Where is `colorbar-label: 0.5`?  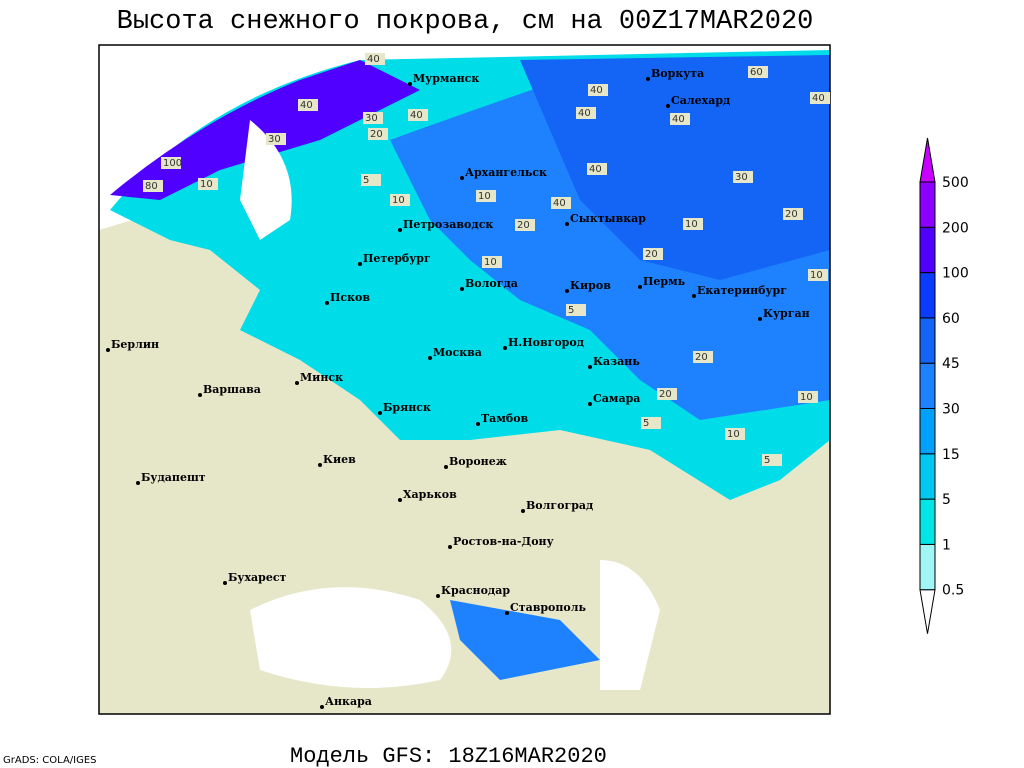
colorbar-label: 0.5 is located at coordinates (953, 591).